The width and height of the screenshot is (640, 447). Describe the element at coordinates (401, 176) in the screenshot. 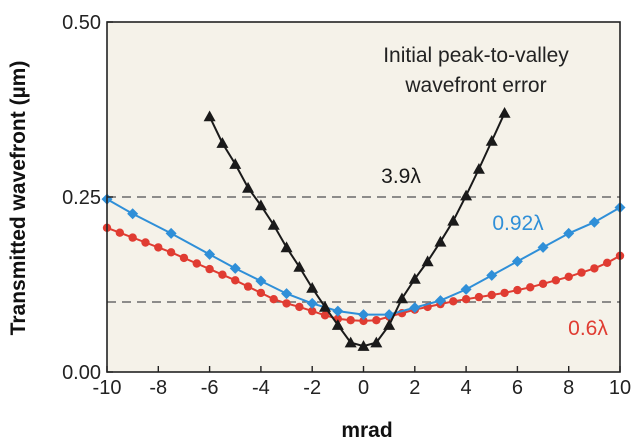

I see `series-label-3-9-lambda: 3.9λ` at that location.